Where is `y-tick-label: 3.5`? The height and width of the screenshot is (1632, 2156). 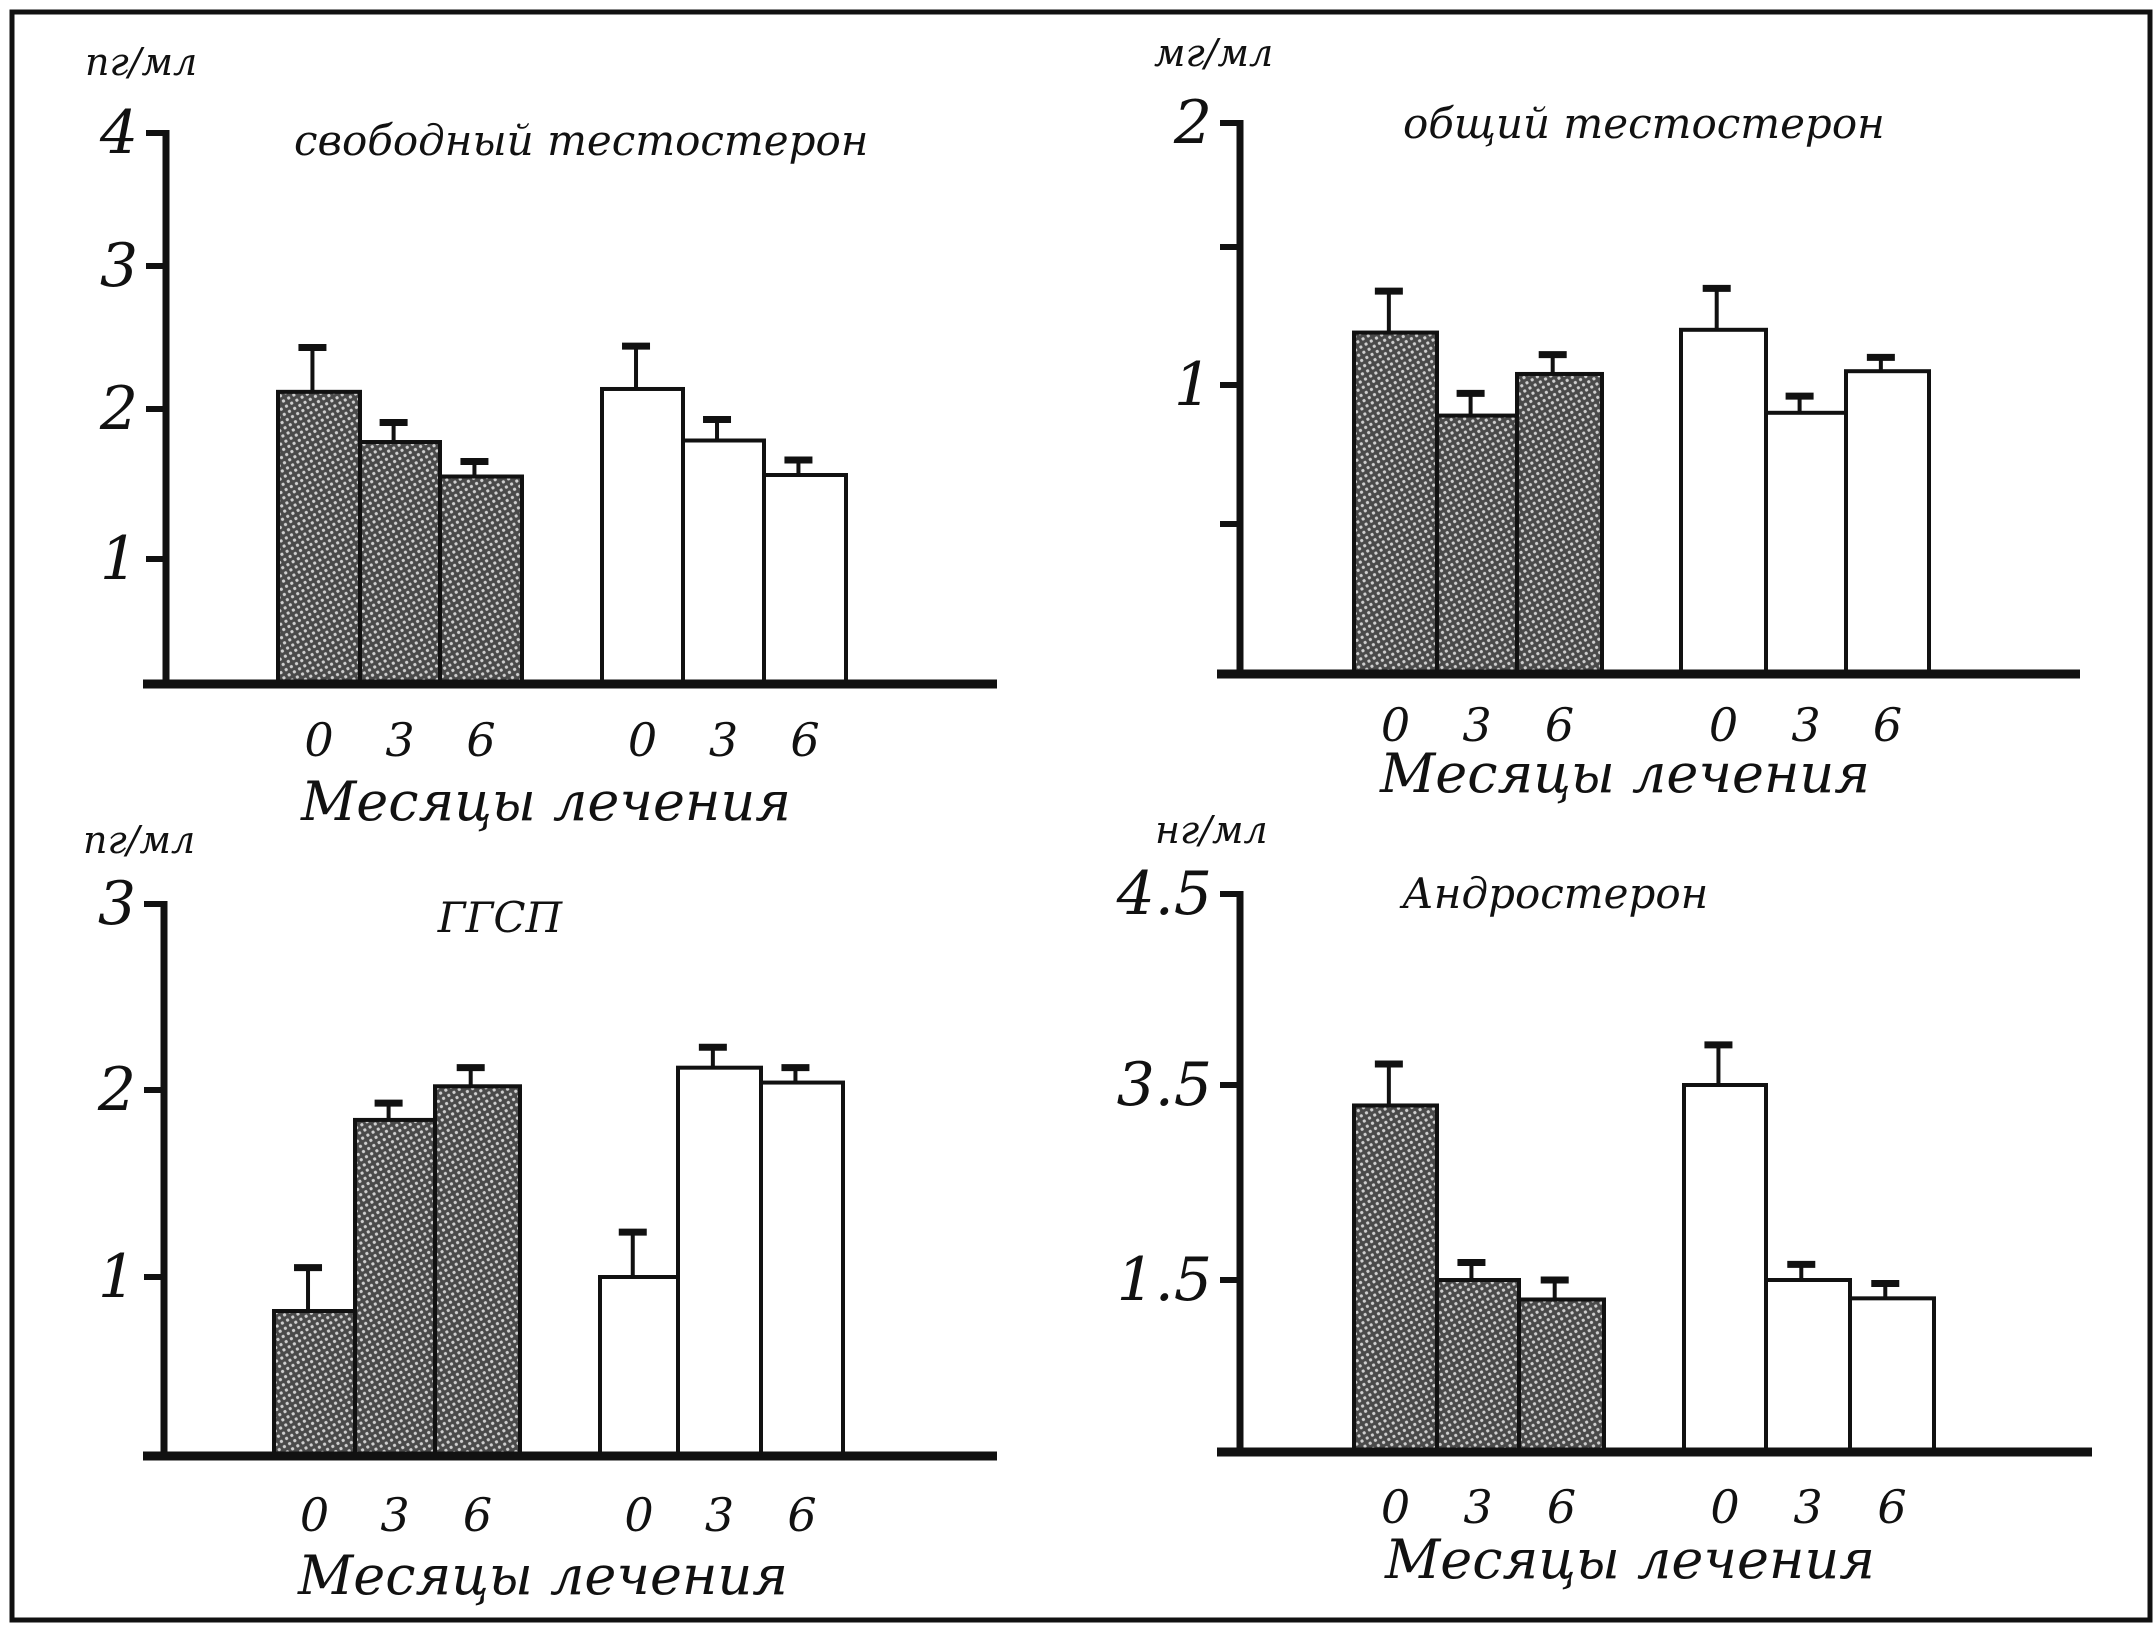 y-tick-label: 3.5 is located at coordinates (1164, 1085).